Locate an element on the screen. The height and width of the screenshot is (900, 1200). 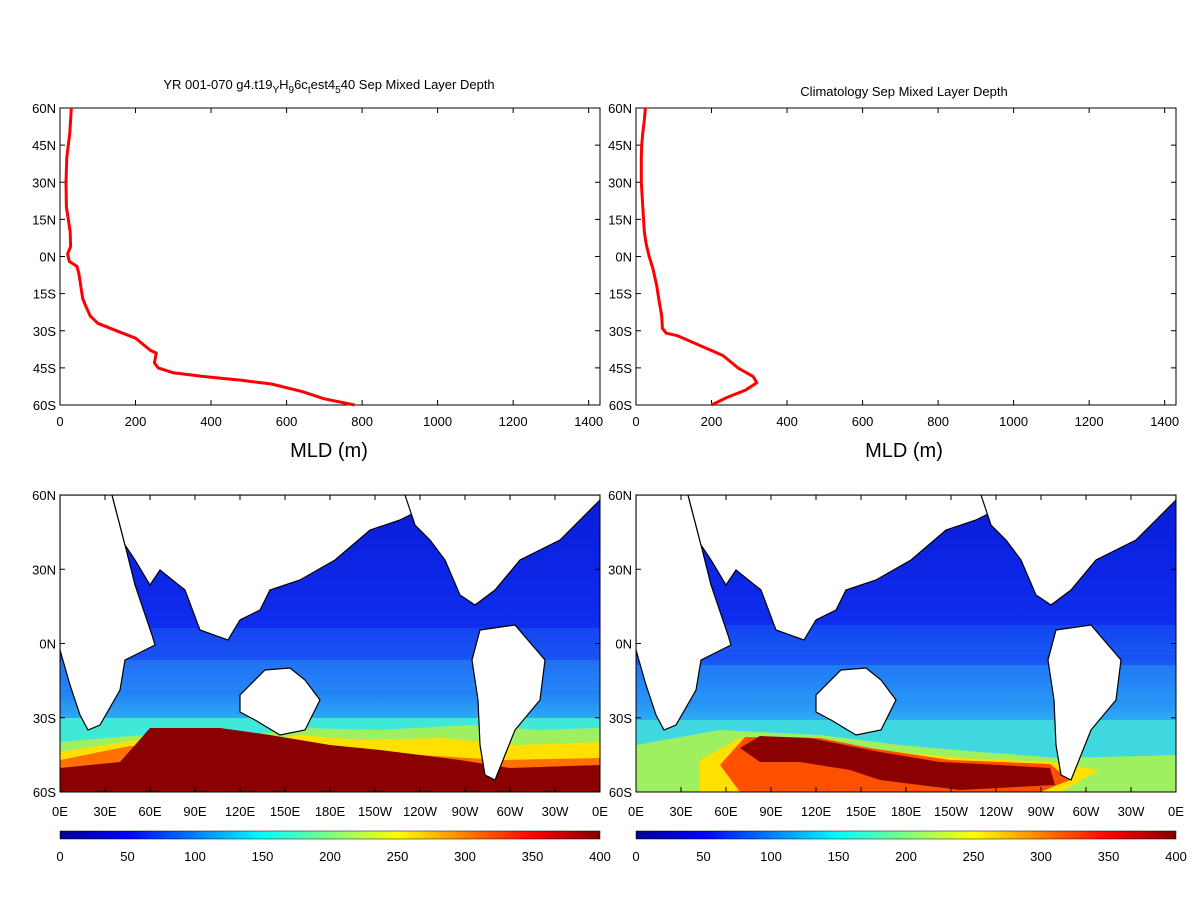
lon-tick-label: 30E is located at coordinates (680, 811).